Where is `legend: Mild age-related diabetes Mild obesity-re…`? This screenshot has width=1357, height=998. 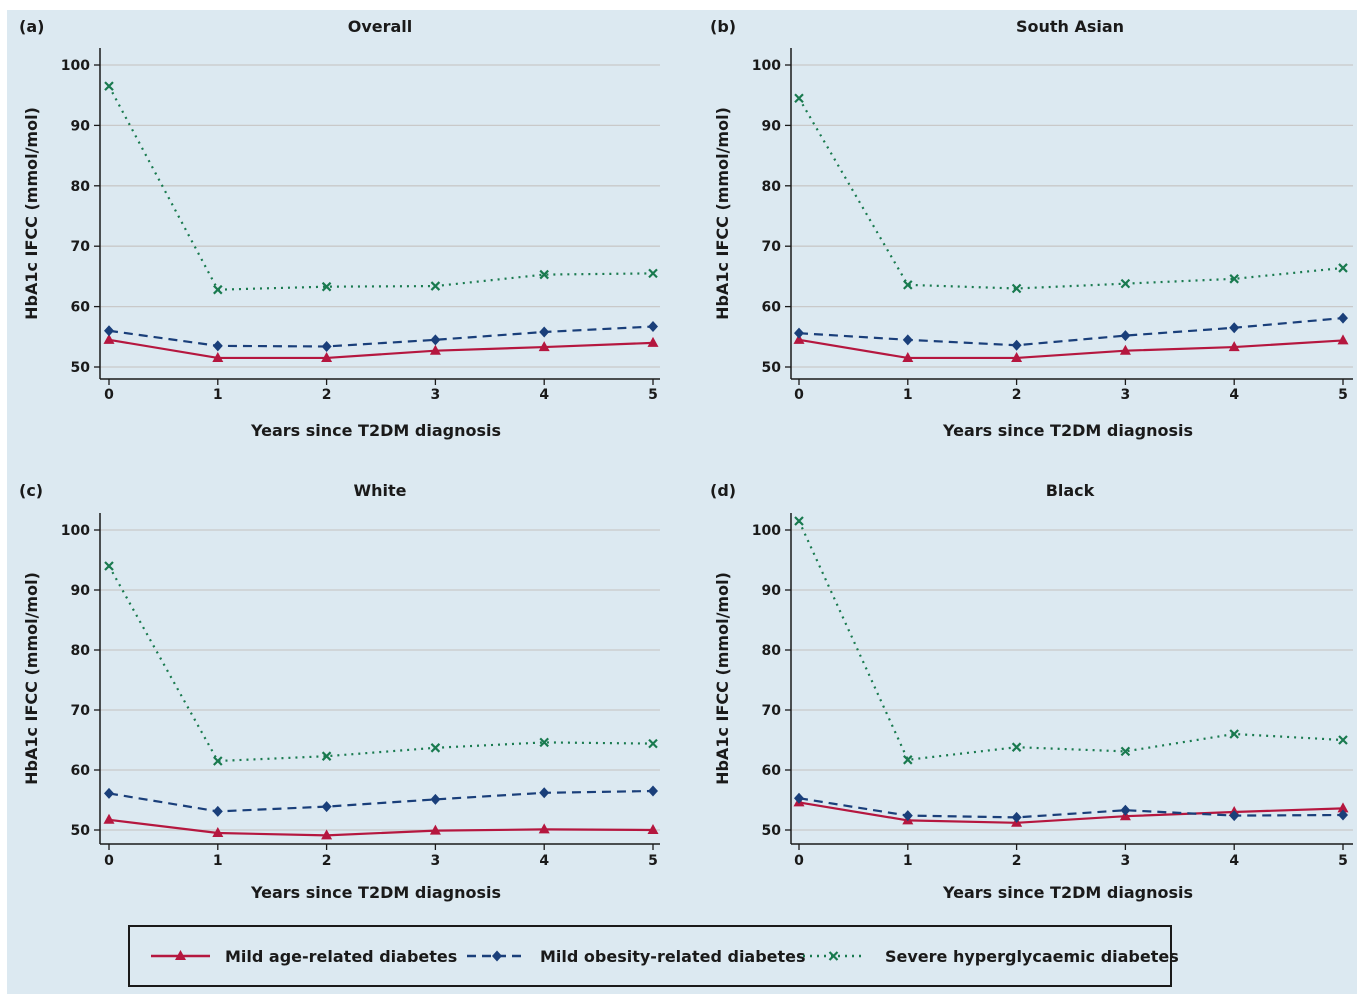
legend: Mild age-related diabetes Mild obesity-re… is located at coordinates (653, 956).